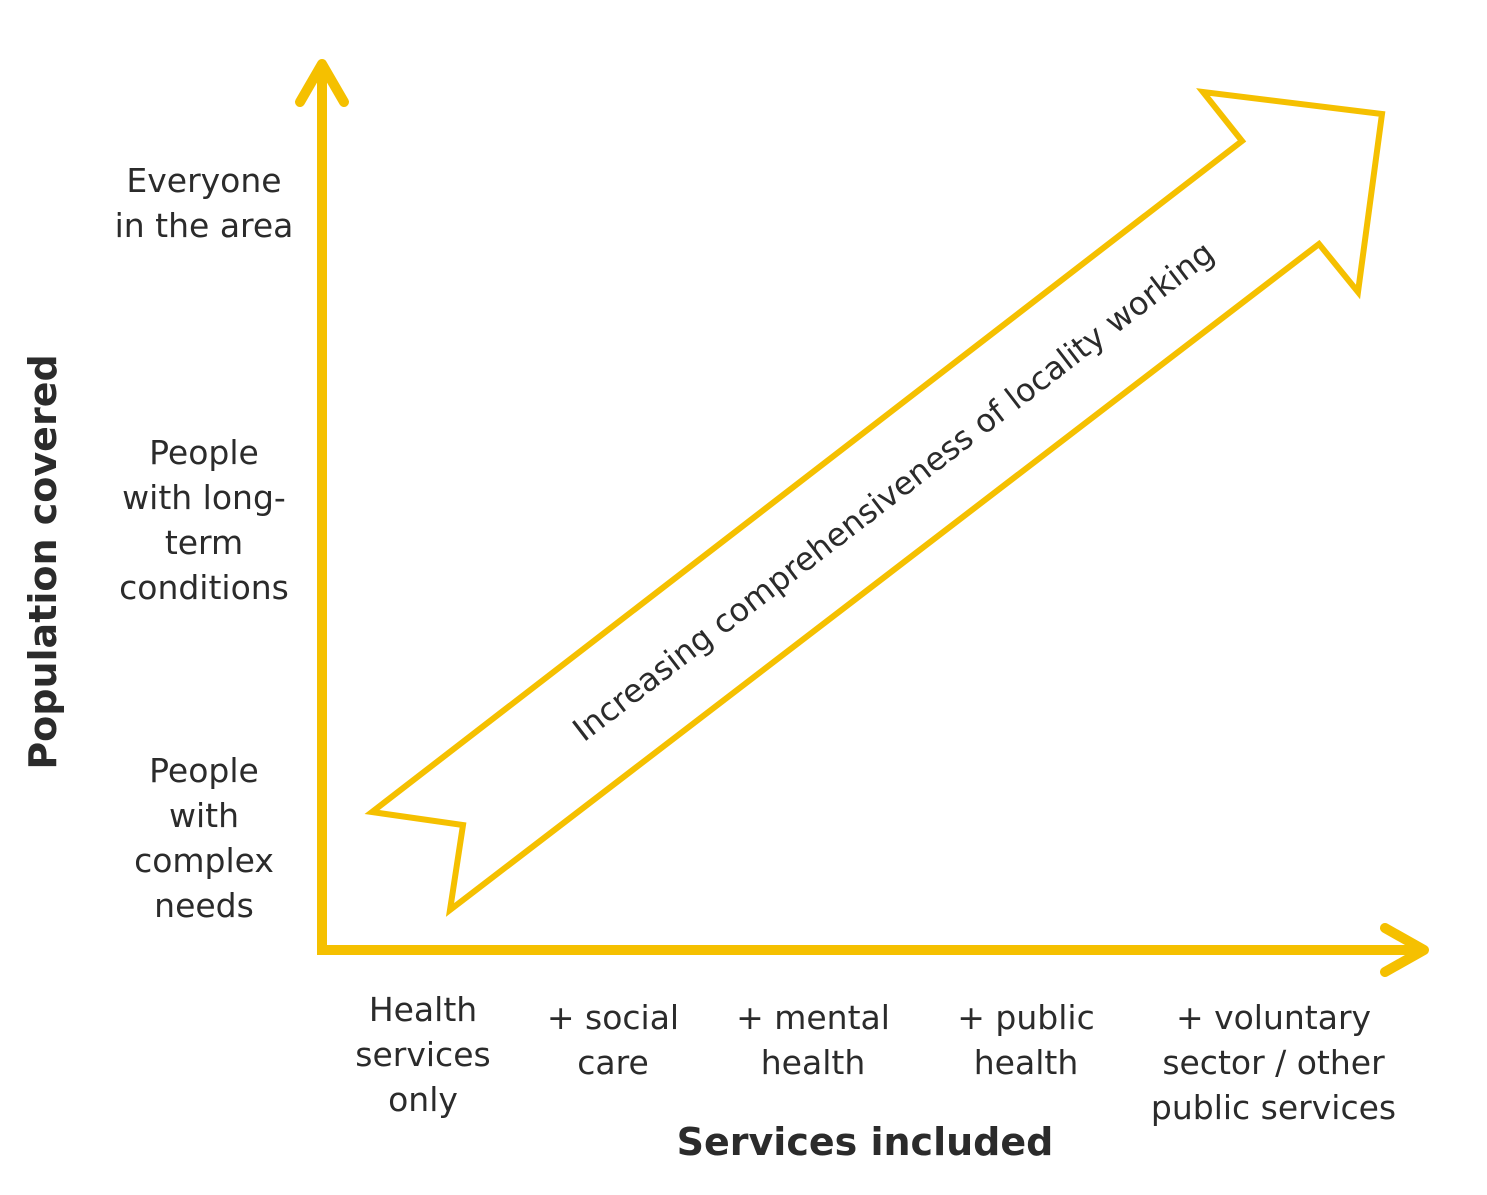 Image resolution: width=1487 pixels, height=1195 pixels. I want to click on y-axis-arrow, so click(322, 507).